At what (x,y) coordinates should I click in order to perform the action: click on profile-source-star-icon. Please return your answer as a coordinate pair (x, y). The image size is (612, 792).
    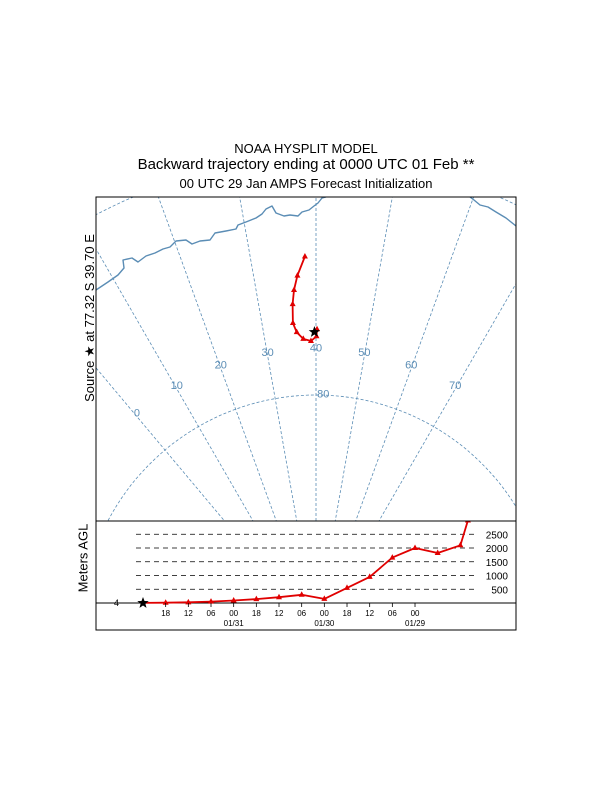
    Looking at the image, I should click on (143, 602).